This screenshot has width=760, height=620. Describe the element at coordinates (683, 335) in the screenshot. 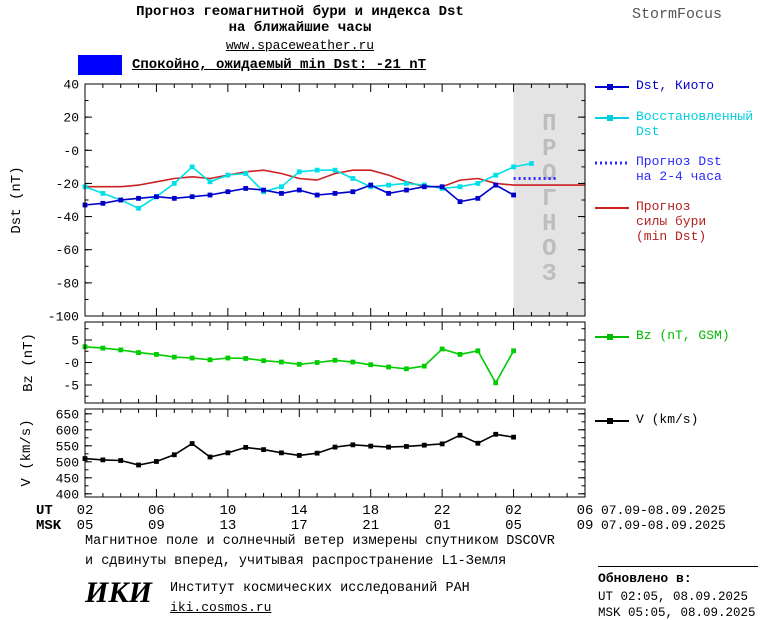

I see `legend-label-bz: Bz (nT, GSM)` at that location.